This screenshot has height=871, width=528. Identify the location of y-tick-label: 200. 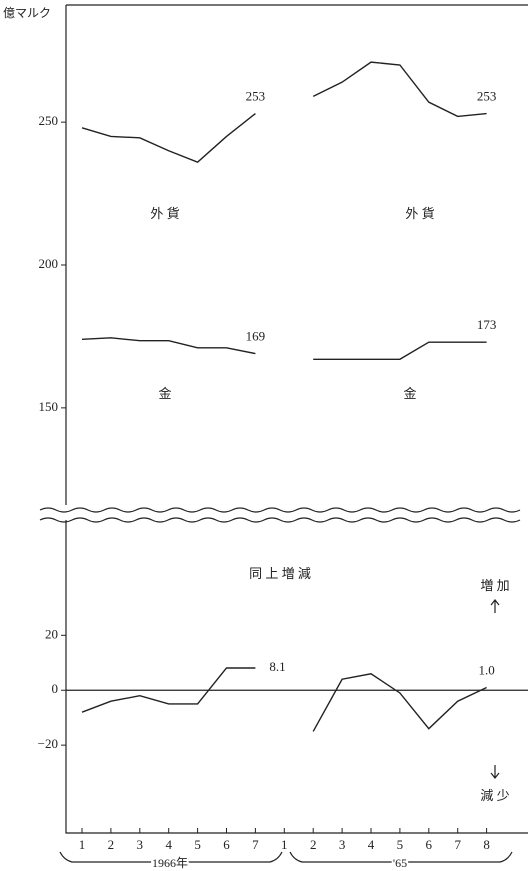
(49, 263).